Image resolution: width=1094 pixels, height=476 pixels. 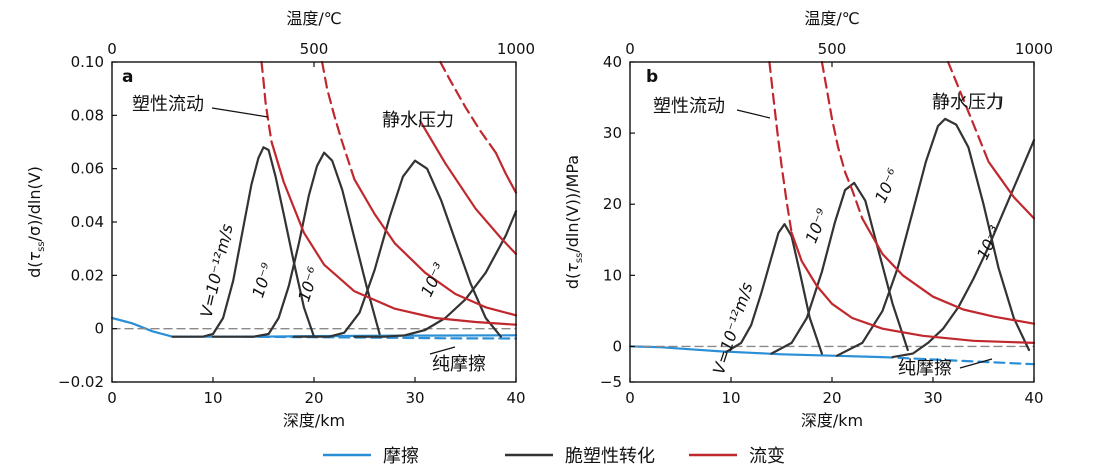 What do you see at coordinates (36, 222) in the screenshot?
I see `y-axis-title: d(τss/σ)/dln(V)` at bounding box center [36, 222].